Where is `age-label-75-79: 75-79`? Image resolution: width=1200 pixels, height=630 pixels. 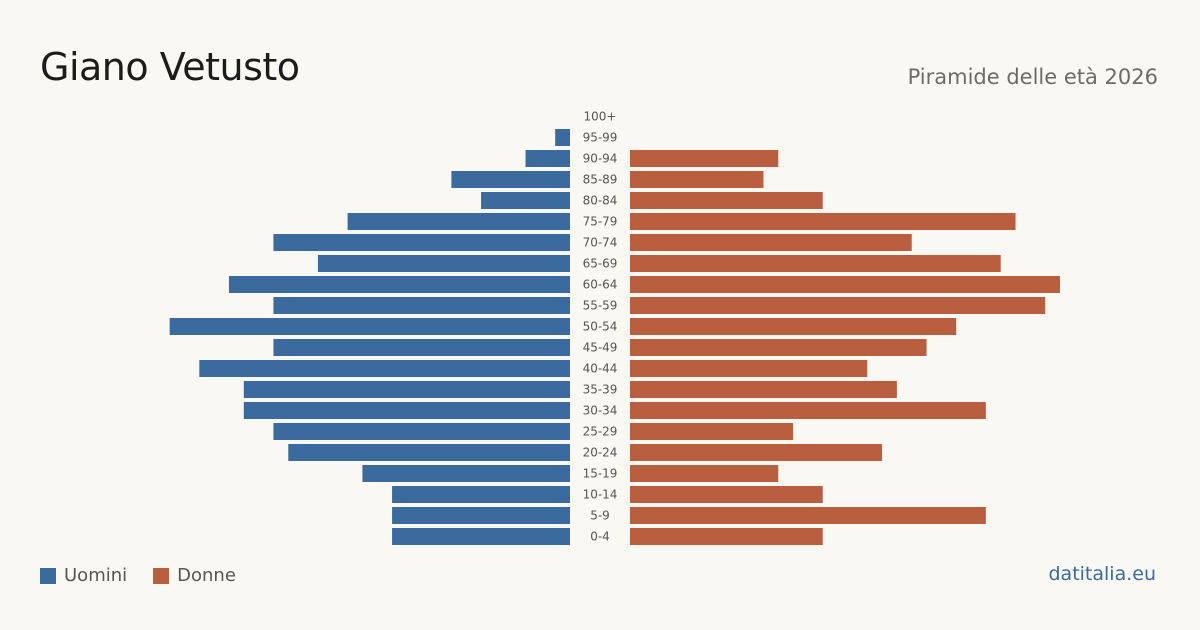 age-label-75-79: 75-79 is located at coordinates (600, 222).